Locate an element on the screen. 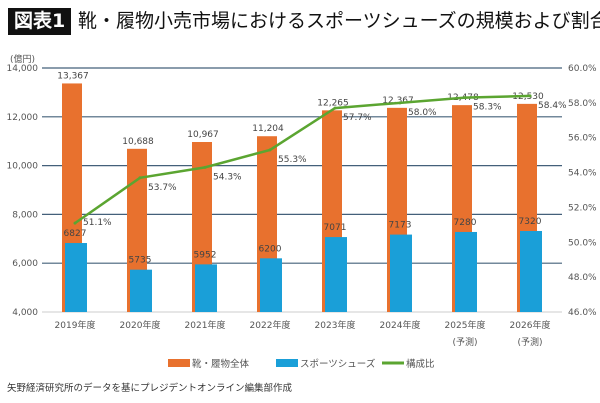 The image size is (600, 403). y2-tick-label: 60.0% is located at coordinates (582, 69).